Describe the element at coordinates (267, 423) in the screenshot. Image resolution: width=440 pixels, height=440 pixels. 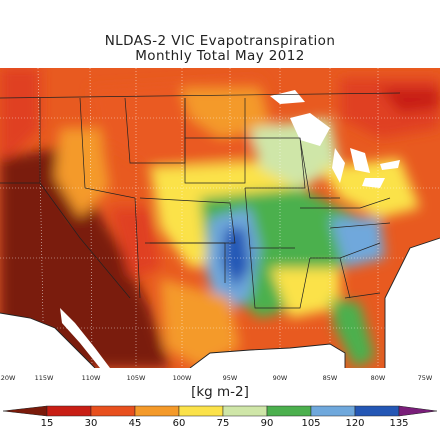
I see `colorbar-tick-label: 90` at that location.